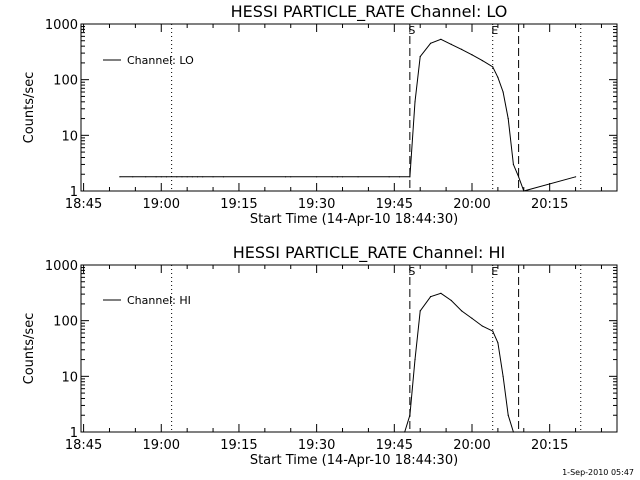  What do you see at coordinates (598, 472) in the screenshot?
I see `generation-timestamp: 1-Sep-2010 05:47` at bounding box center [598, 472].